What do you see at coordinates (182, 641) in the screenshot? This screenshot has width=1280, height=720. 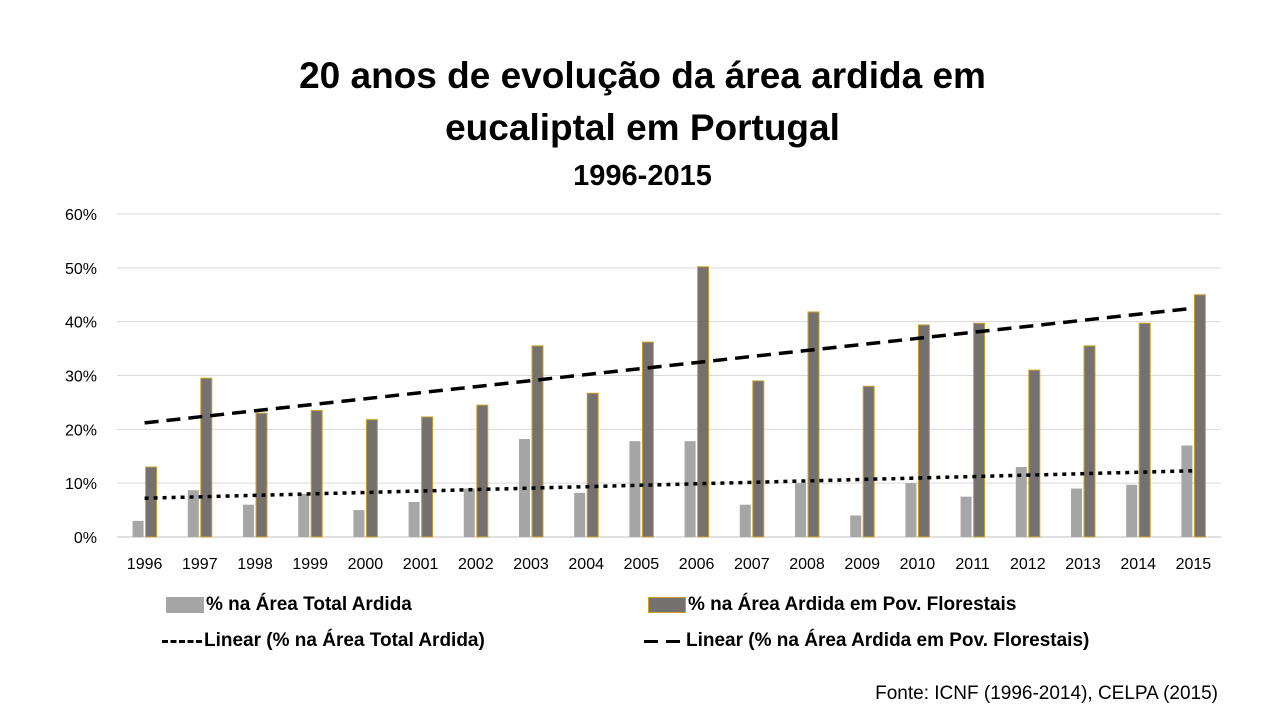 I see `legend-line-dotted` at bounding box center [182, 641].